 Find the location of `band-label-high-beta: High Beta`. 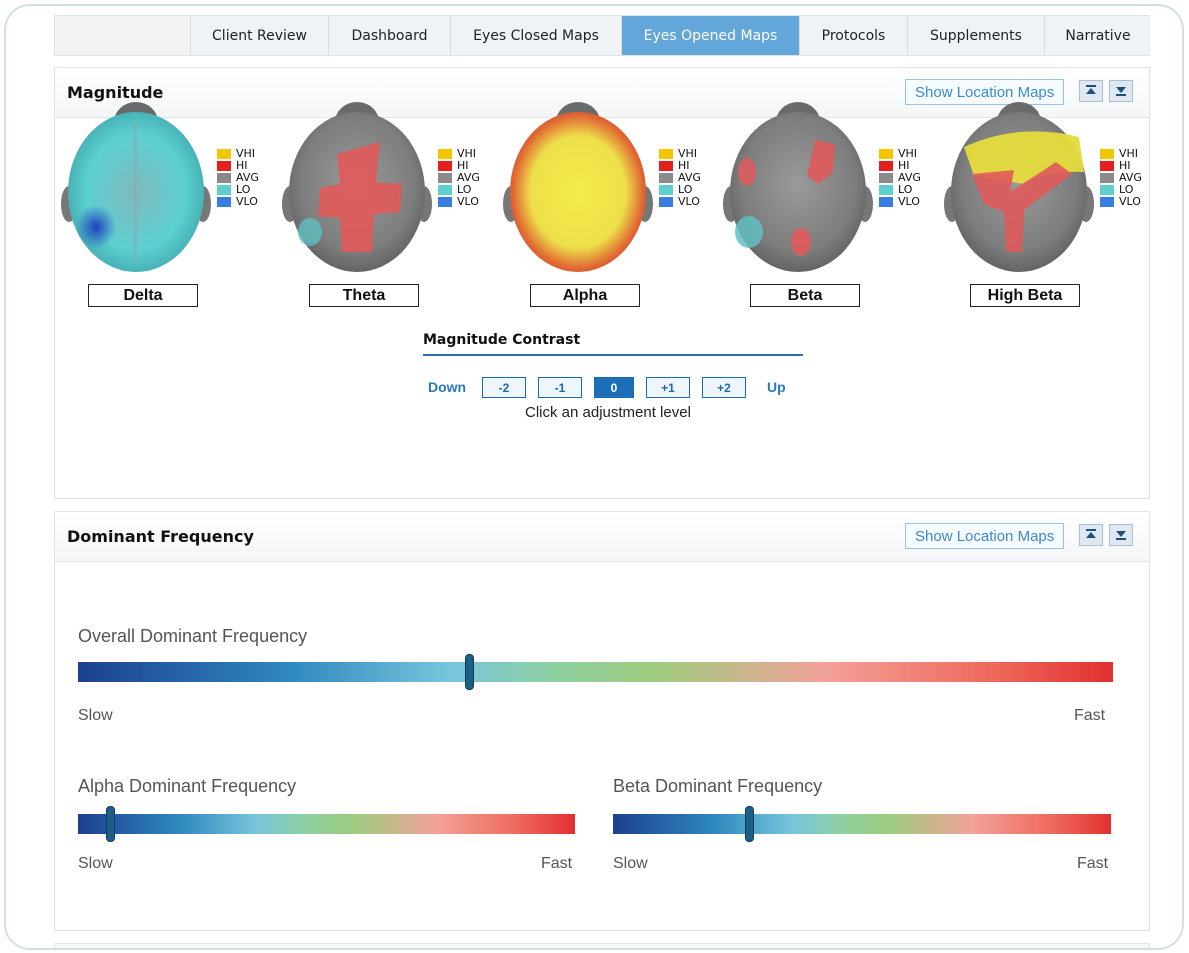

band-label-high-beta: High Beta is located at coordinates (1025, 295).